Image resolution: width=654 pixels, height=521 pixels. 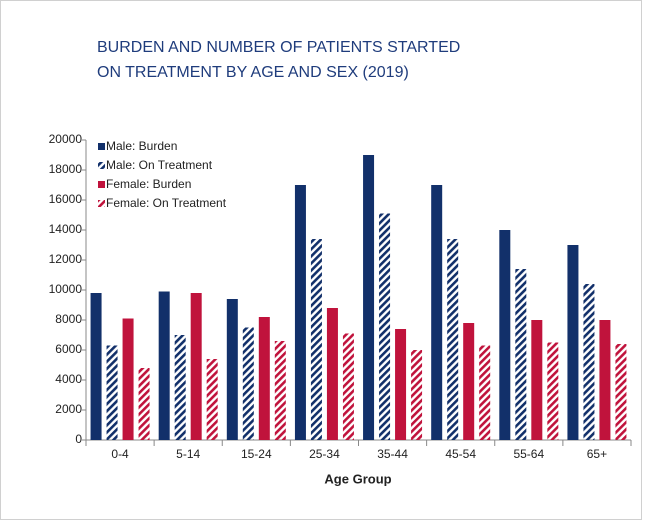 What do you see at coordinates (120, 454) in the screenshot?
I see `x-tick-label: 0-4` at bounding box center [120, 454].